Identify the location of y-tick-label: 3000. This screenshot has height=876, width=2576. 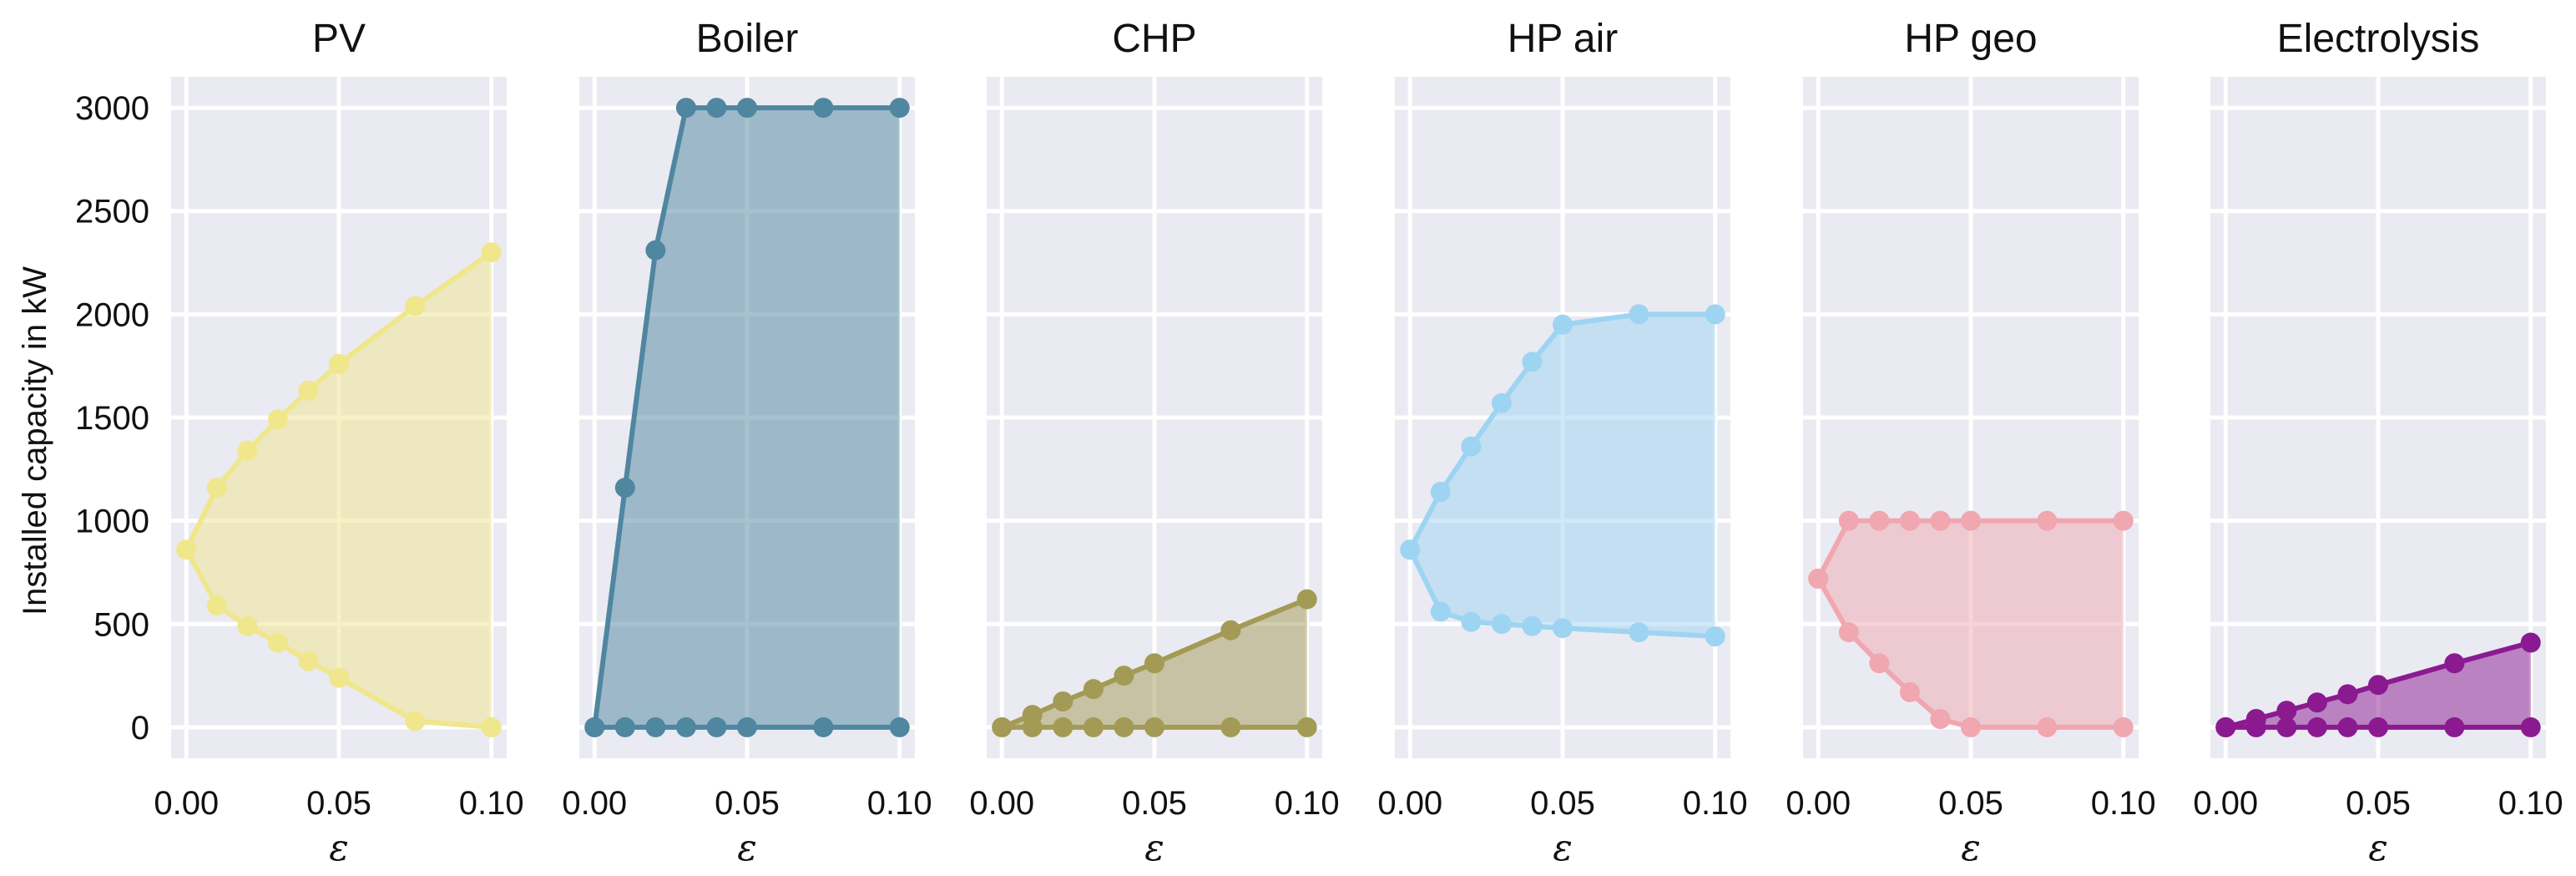
(112, 109).